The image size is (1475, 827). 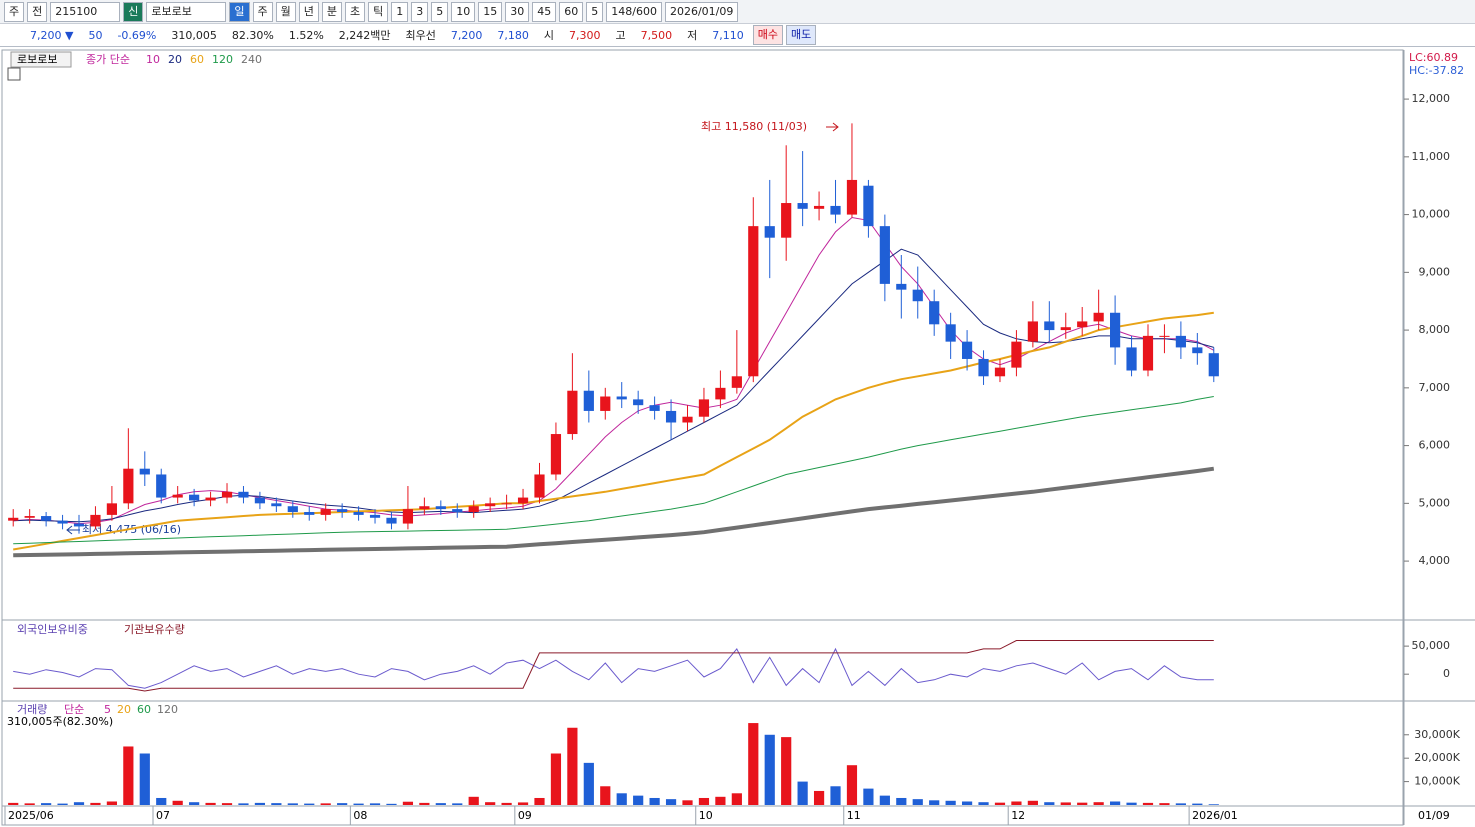 What do you see at coordinates (1435, 271) in the screenshot?
I see `y-tick-label: 9,000` at bounding box center [1435, 271].